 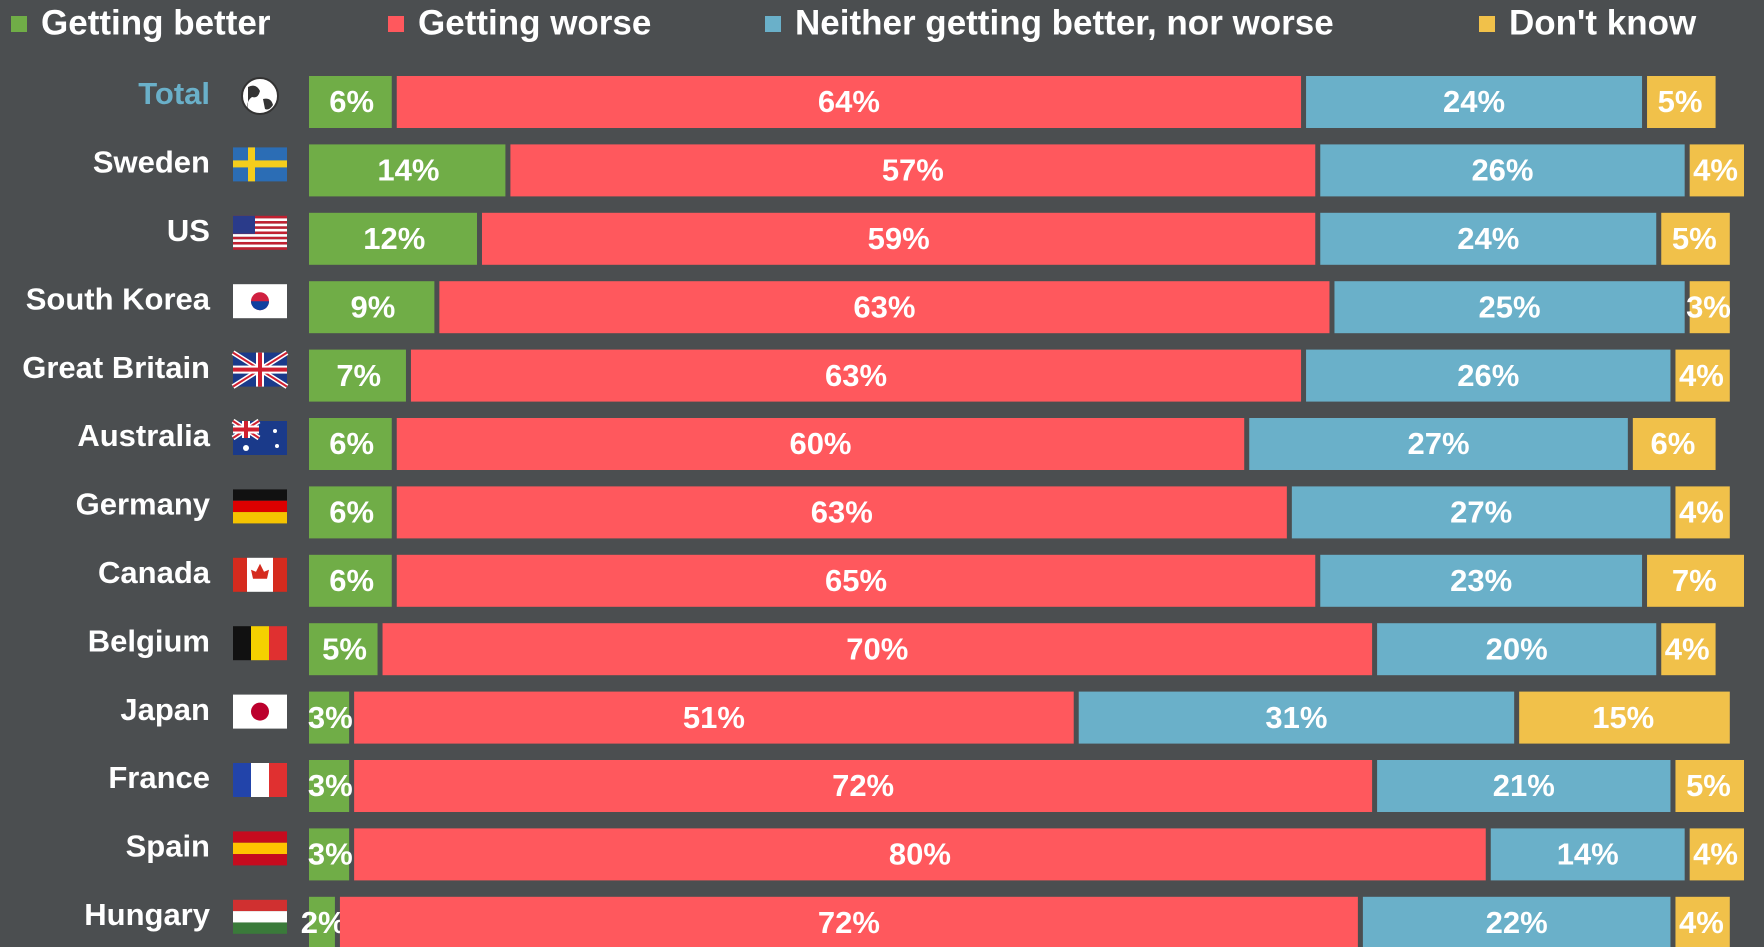 I want to click on value-label: 59%, so click(x=899, y=238).